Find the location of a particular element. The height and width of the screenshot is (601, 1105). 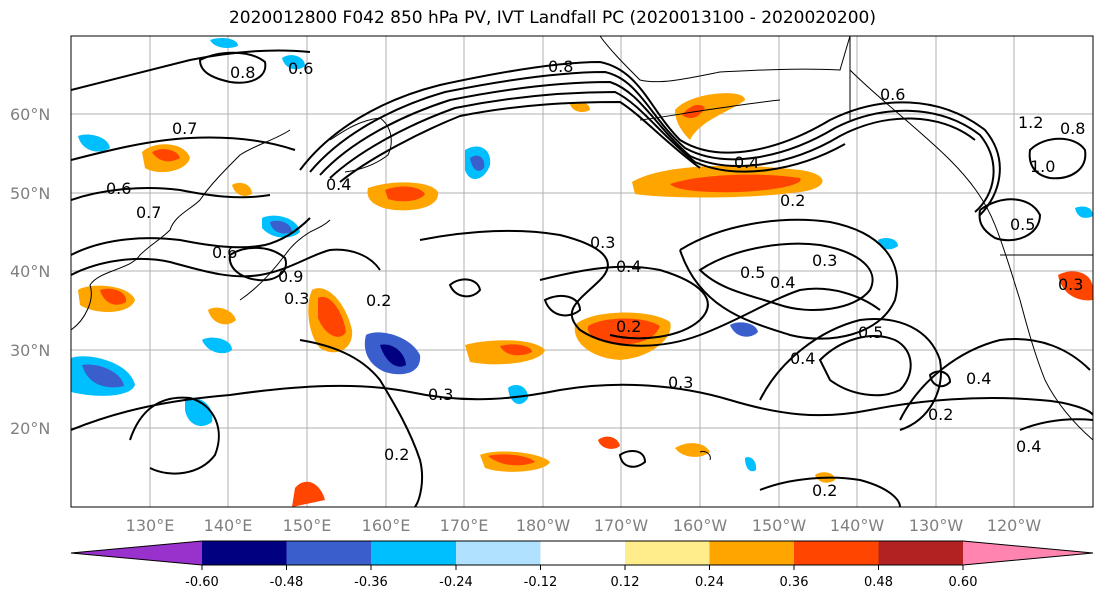

colorbar-tick-label: -0.60 is located at coordinates (202, 582).